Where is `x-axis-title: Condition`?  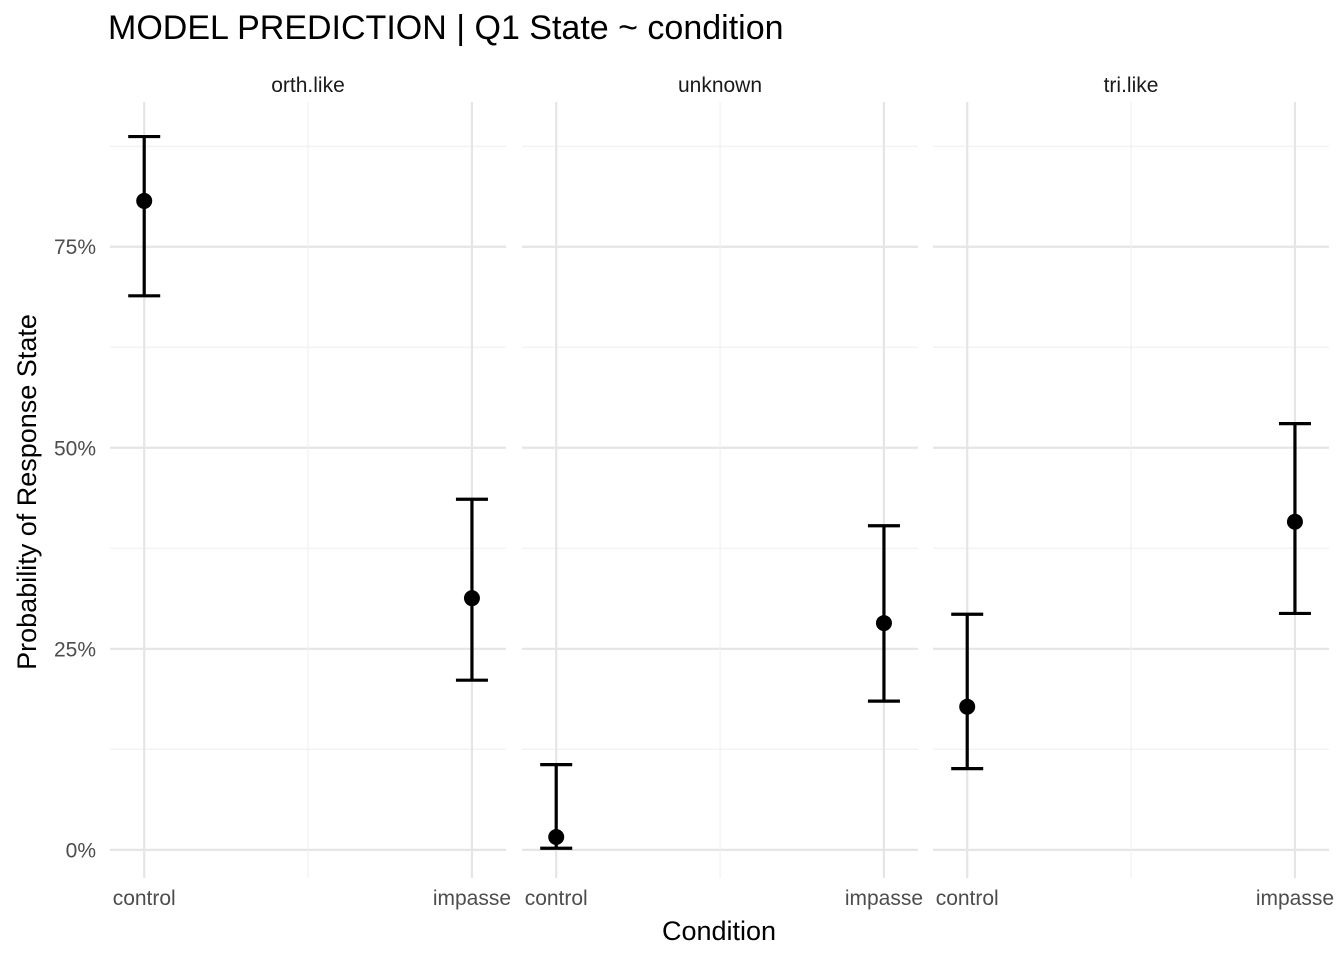
x-axis-title: Condition is located at coordinates (719, 931).